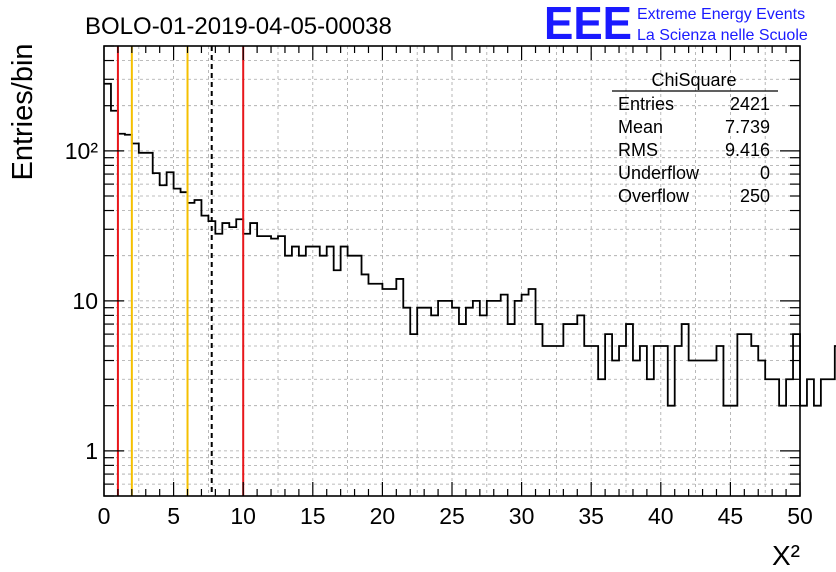  Describe the element at coordinates (786, 555) in the screenshot. I see `x-axis-label: X²` at that location.